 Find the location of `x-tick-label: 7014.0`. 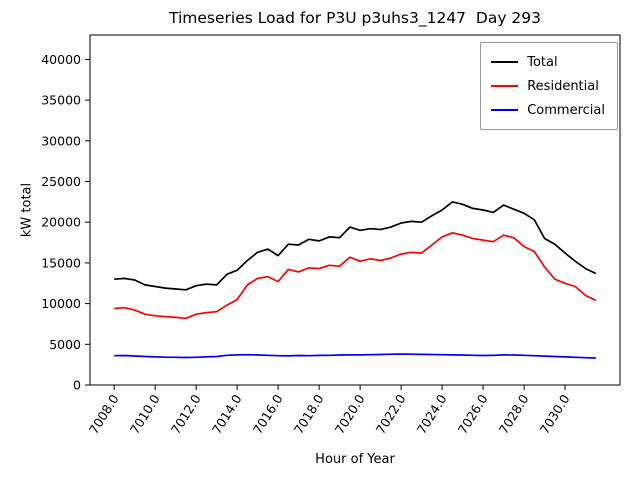

x-tick-label: 7014.0 is located at coordinates (227, 414).